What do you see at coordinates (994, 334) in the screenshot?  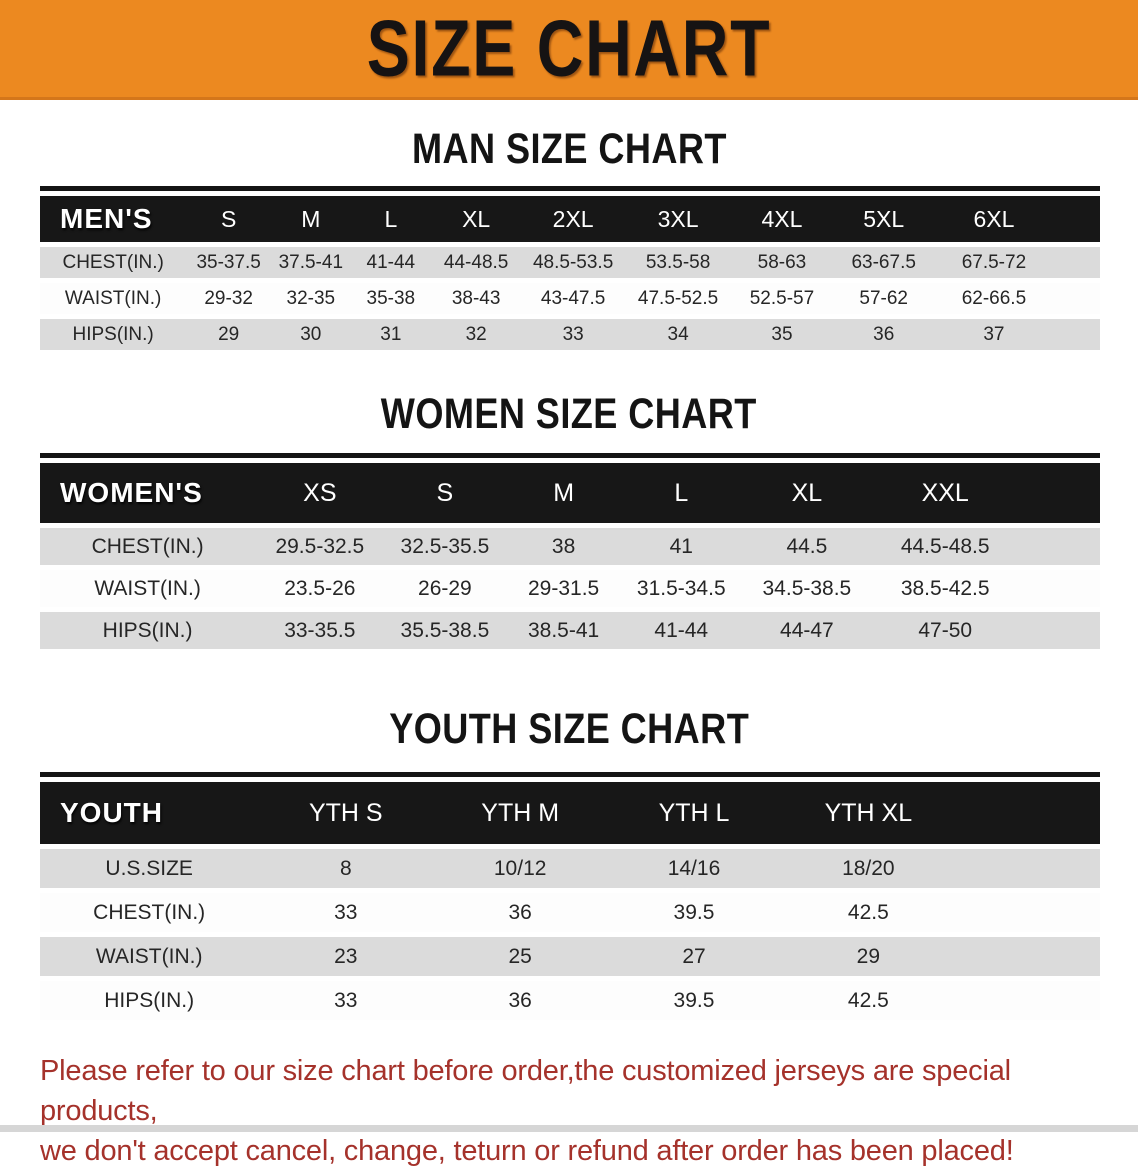 I see `men-value-cell: 37` at bounding box center [994, 334].